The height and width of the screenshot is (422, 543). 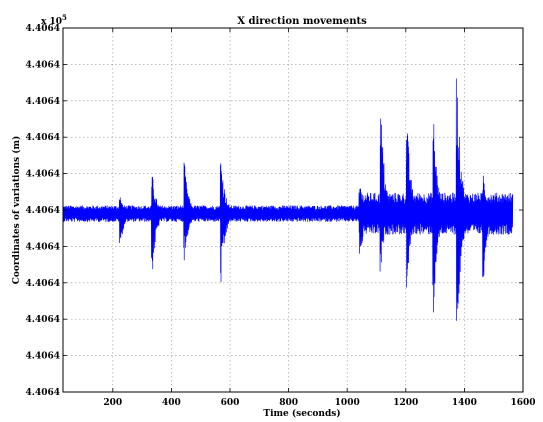 I want to click on y-exponent-power: 5, so click(x=64, y=17).